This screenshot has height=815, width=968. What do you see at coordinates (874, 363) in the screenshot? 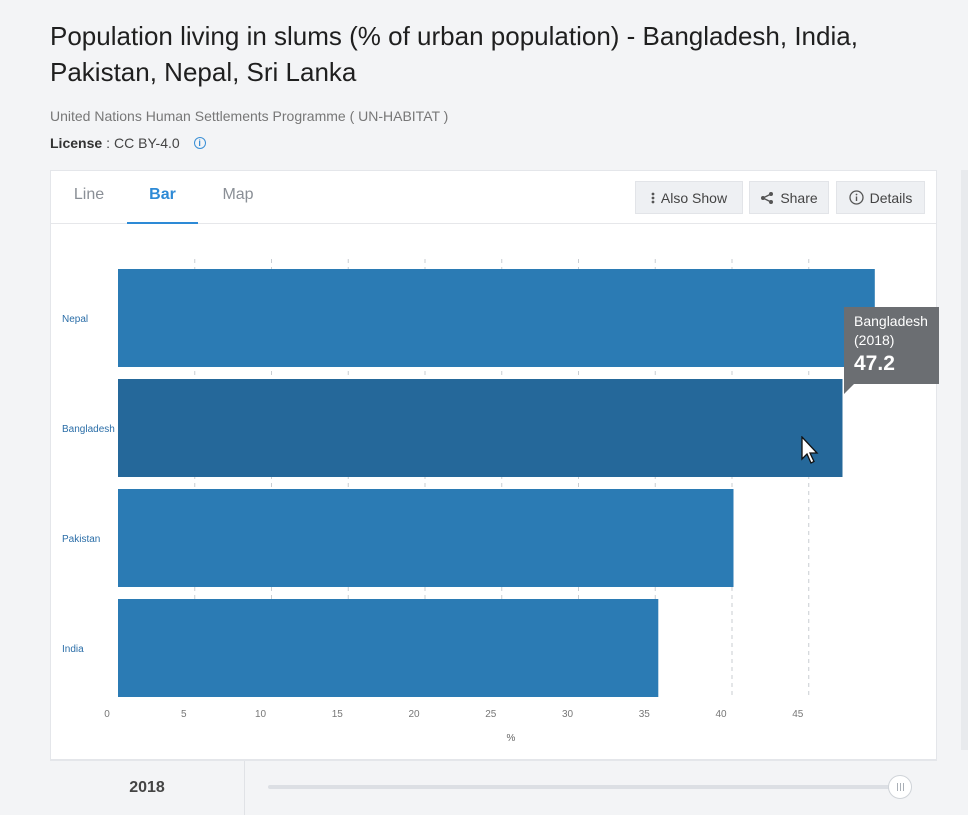
I see `tooltip-value: 47.2` at bounding box center [874, 363].